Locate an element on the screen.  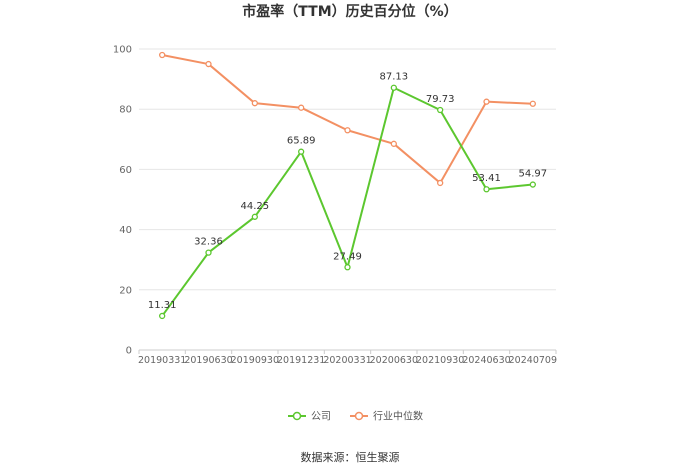
x-tick-label-20240709: 20240709 is located at coordinates (533, 360).